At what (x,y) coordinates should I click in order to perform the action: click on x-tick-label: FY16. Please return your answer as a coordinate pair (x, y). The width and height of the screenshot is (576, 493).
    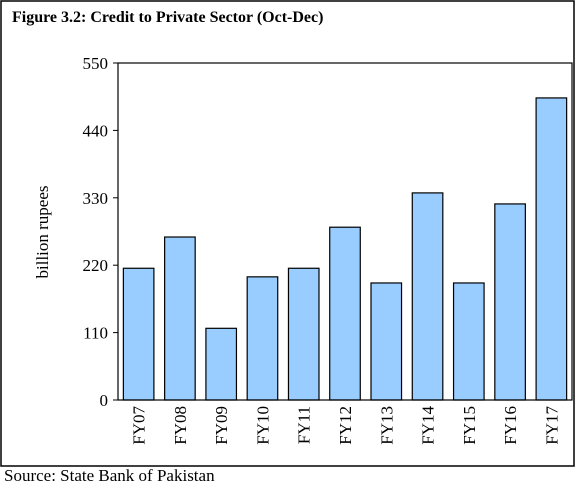
    Looking at the image, I should click on (510, 425).